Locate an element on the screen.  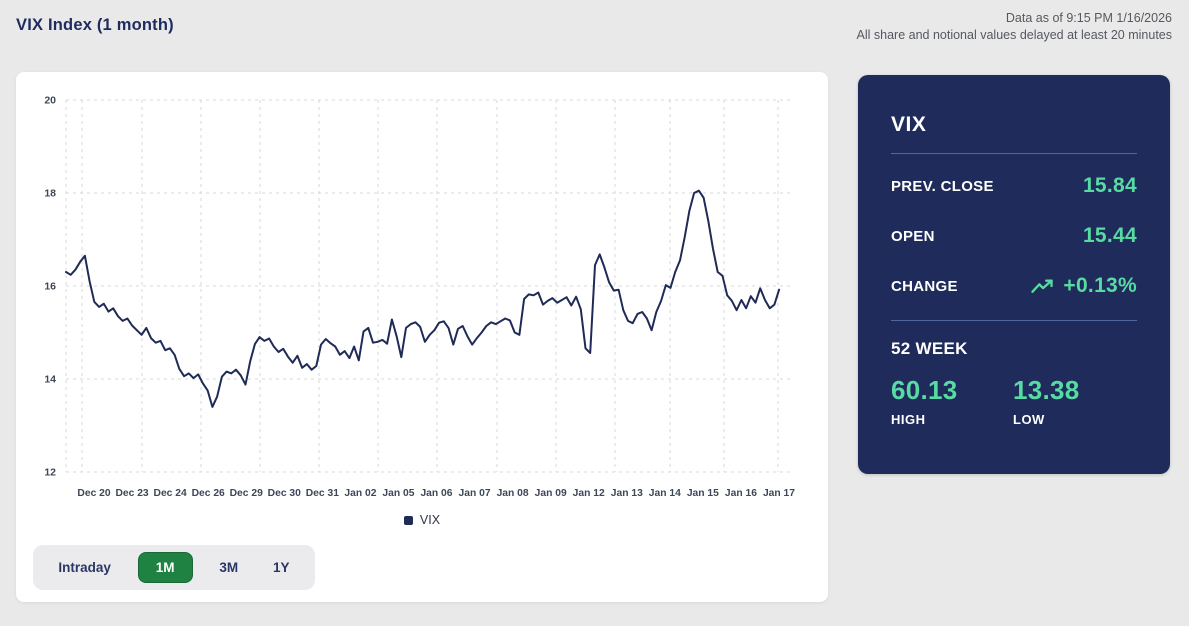
52-week-high: 60.13 HIGH is located at coordinates (952, 401).